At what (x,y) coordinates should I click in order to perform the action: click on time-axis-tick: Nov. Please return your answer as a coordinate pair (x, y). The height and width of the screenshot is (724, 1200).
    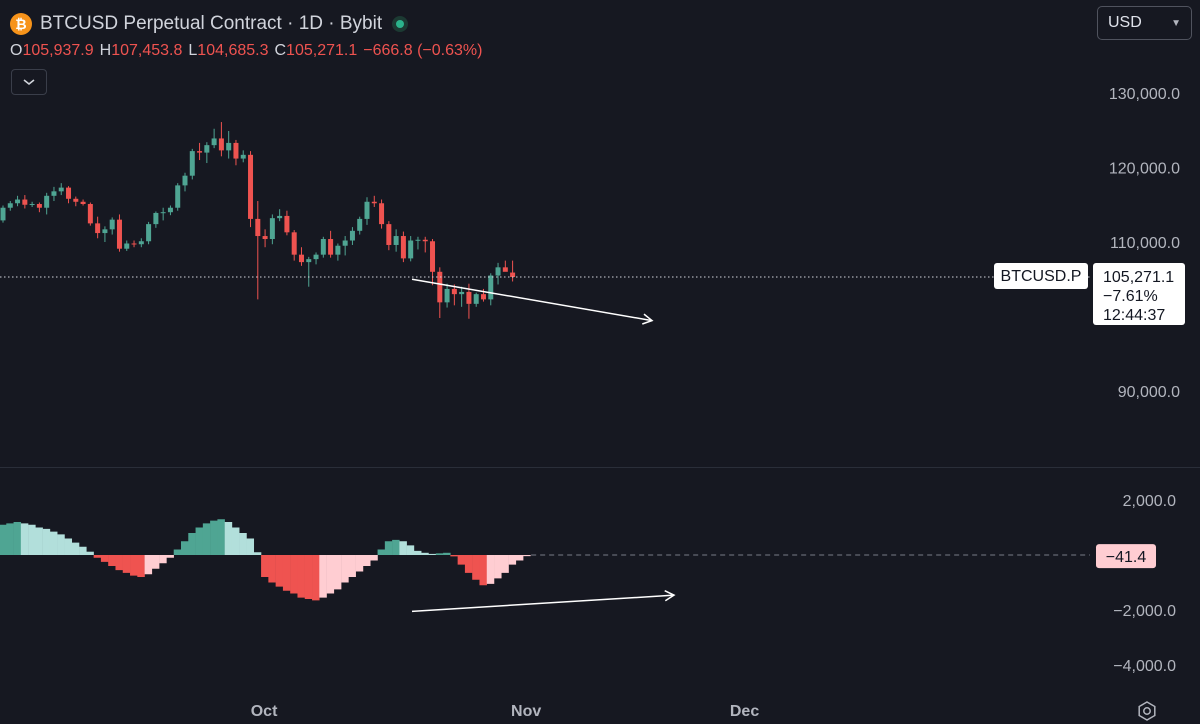
    Looking at the image, I should click on (526, 711).